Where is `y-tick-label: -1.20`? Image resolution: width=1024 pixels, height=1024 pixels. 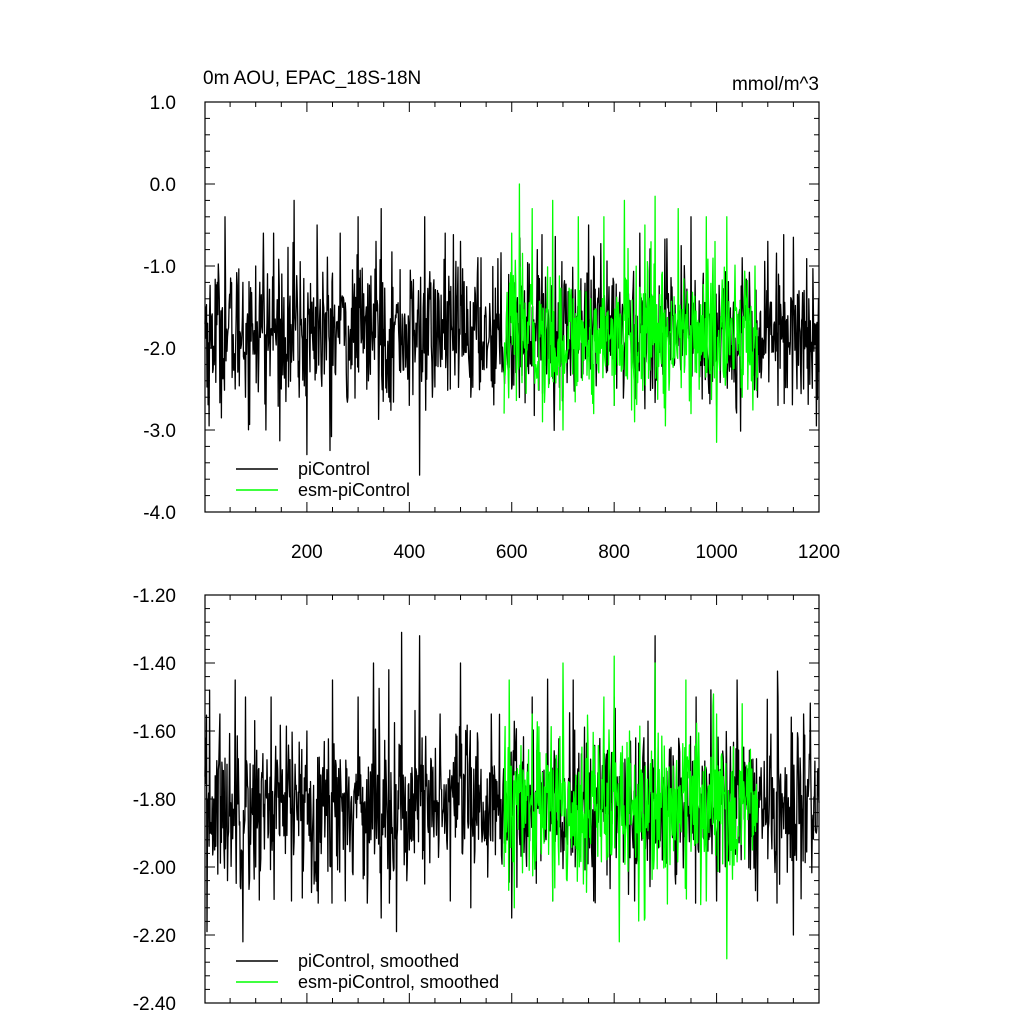 y-tick-label: -1.20 is located at coordinates (154, 596).